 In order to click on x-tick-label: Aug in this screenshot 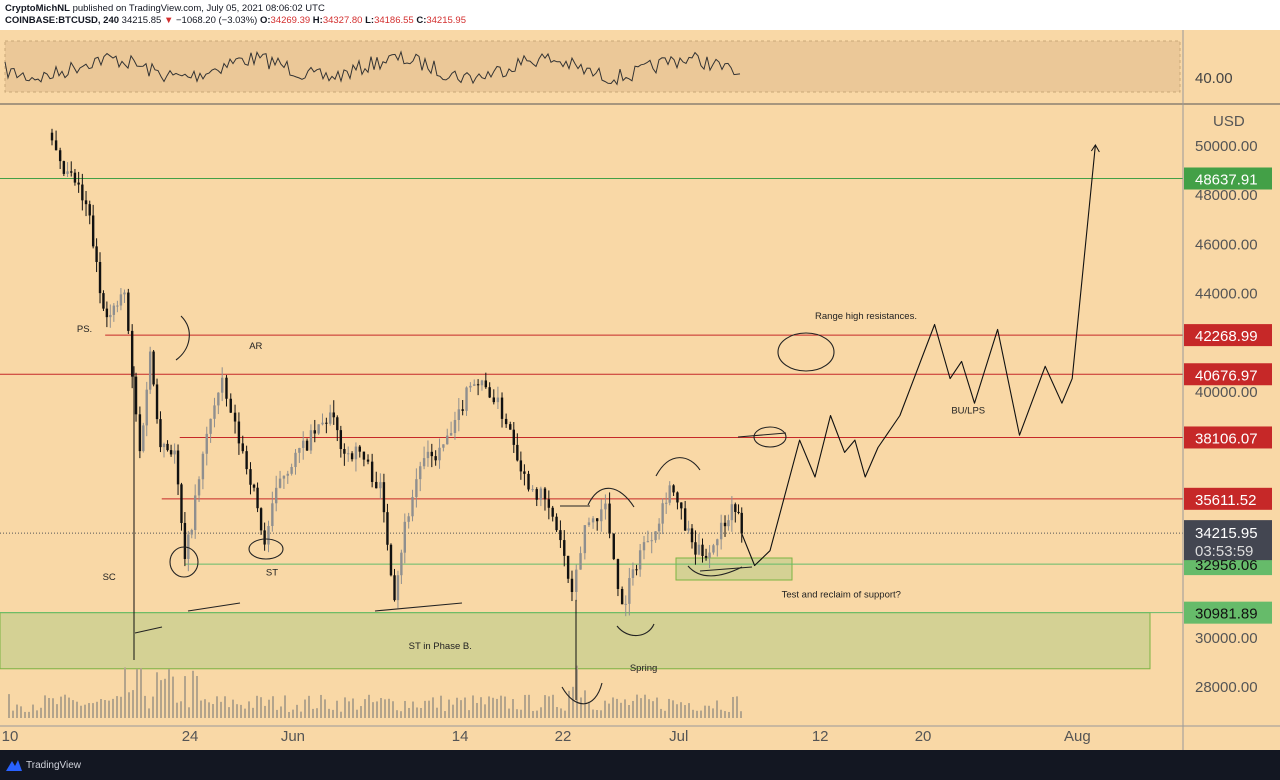, I will do `click(1077, 736)`.